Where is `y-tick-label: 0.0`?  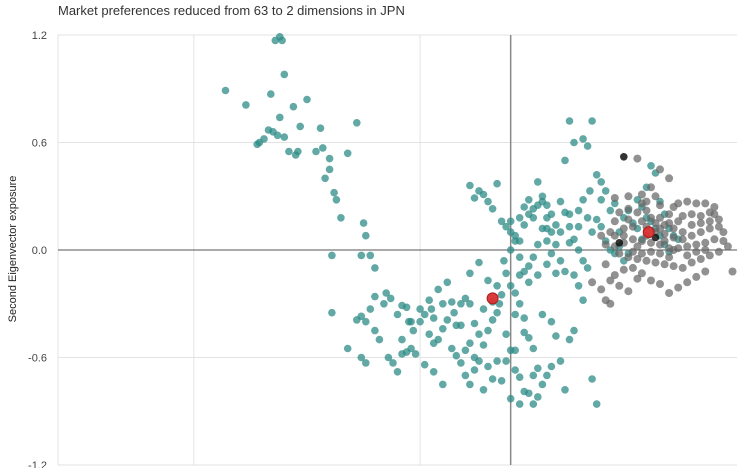
y-tick-label: 0.0 is located at coordinates (39, 251).